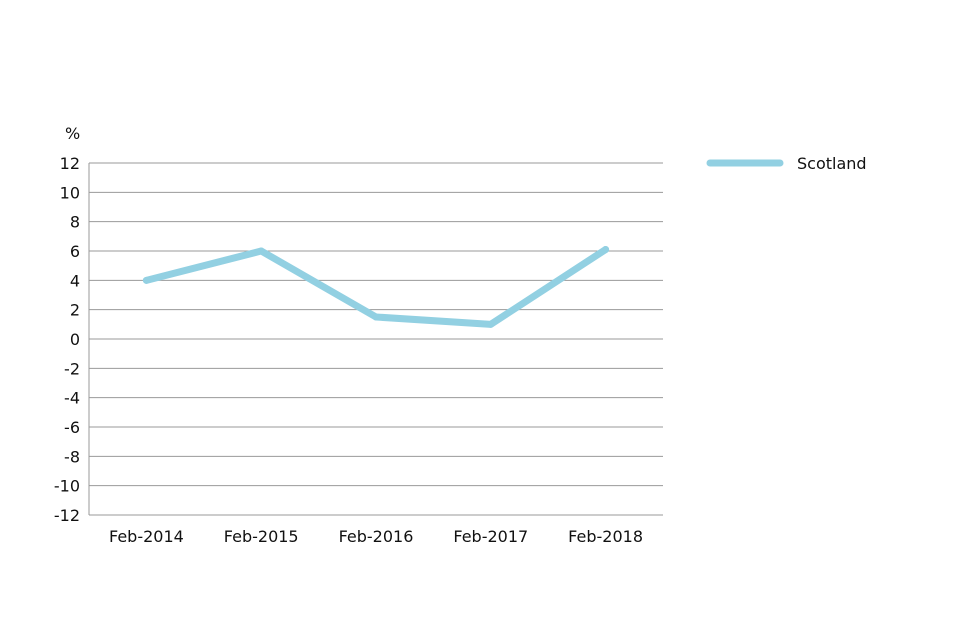  What do you see at coordinates (72, 133) in the screenshot?
I see `y-unit-label: %` at bounding box center [72, 133].